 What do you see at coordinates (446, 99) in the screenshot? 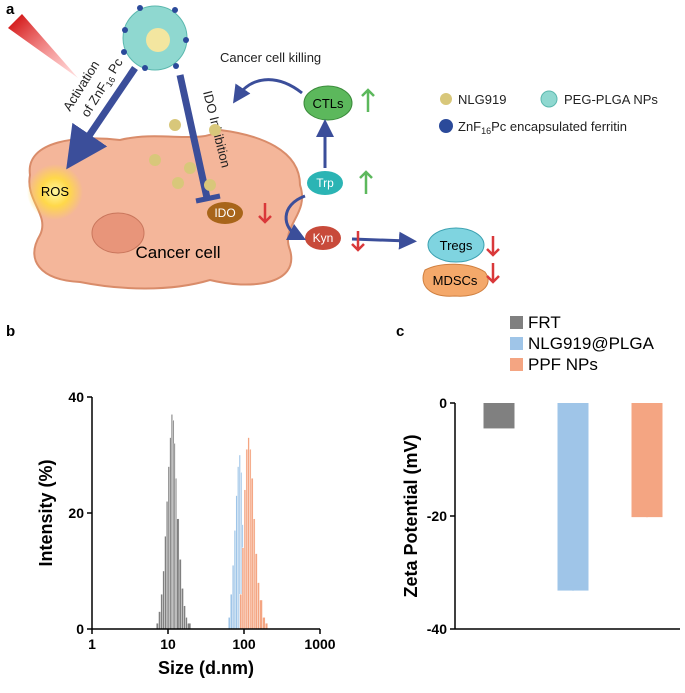
I see `legend-nlg919-icon` at bounding box center [446, 99].